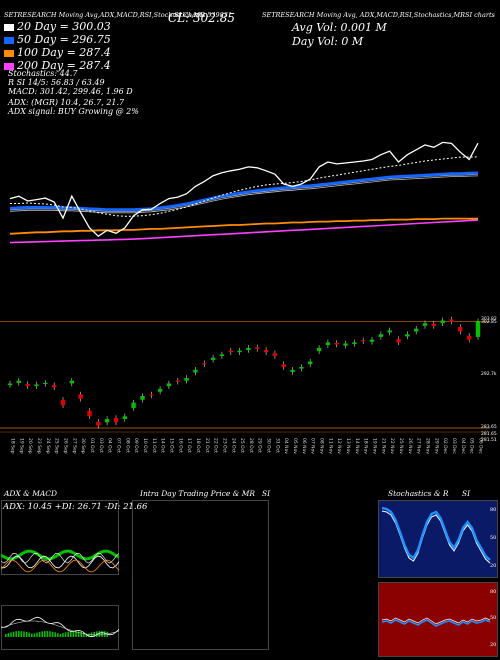 Image resolution: width=500 pixels, height=660 pixels. I want to click on date-tick-label: 18 Nov, so click(366, 446).